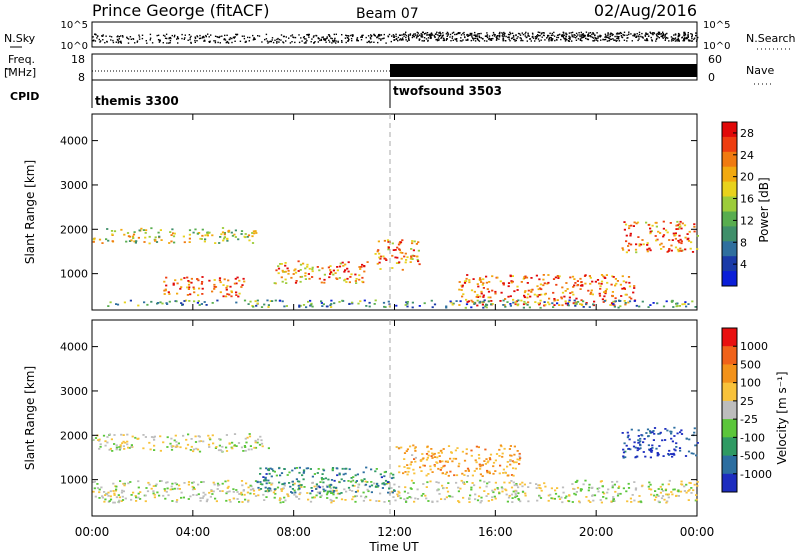  Describe the element at coordinates (764, 209) in the screenshot. I see `power-colorbar-label: Power [dB]` at that location.